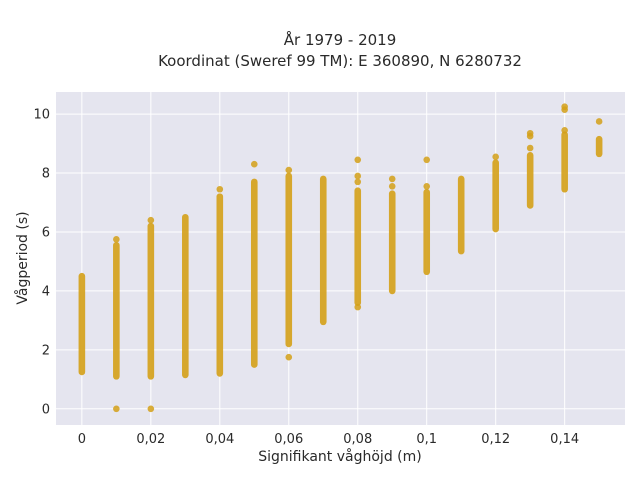 Image resolution: width=640 pixels, height=480 pixels. I want to click on y-tick-label: 4, so click(46, 291).